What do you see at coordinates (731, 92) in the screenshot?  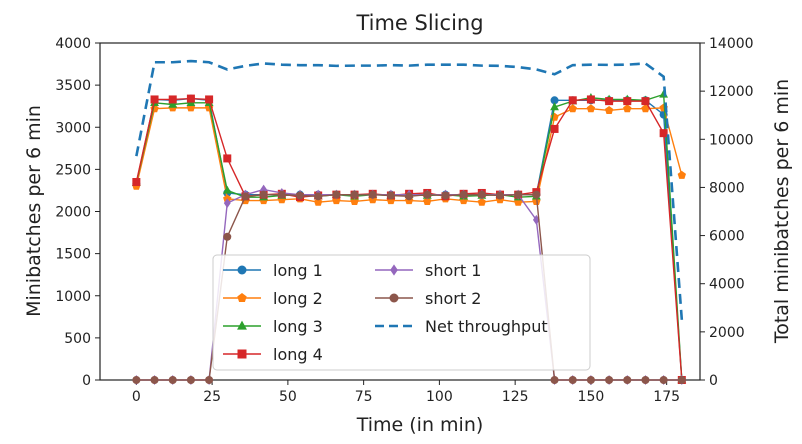 I see `y-right-tick-label: 12000` at bounding box center [731, 92].